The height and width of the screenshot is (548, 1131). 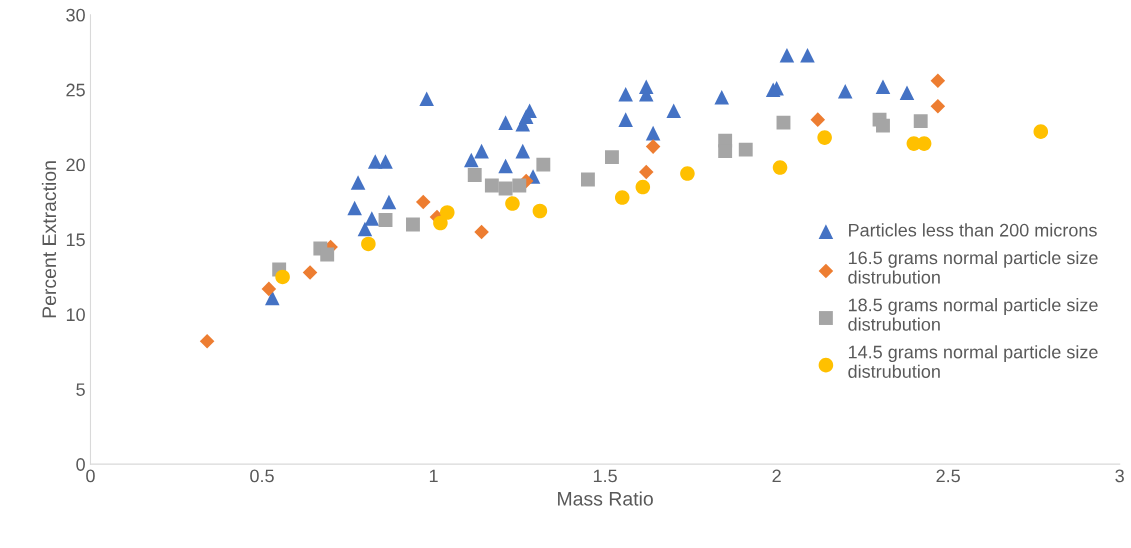 What do you see at coordinates (973, 267) in the screenshot?
I see `legend-label: 16.5 grams normal particle size distrubution` at bounding box center [973, 267].